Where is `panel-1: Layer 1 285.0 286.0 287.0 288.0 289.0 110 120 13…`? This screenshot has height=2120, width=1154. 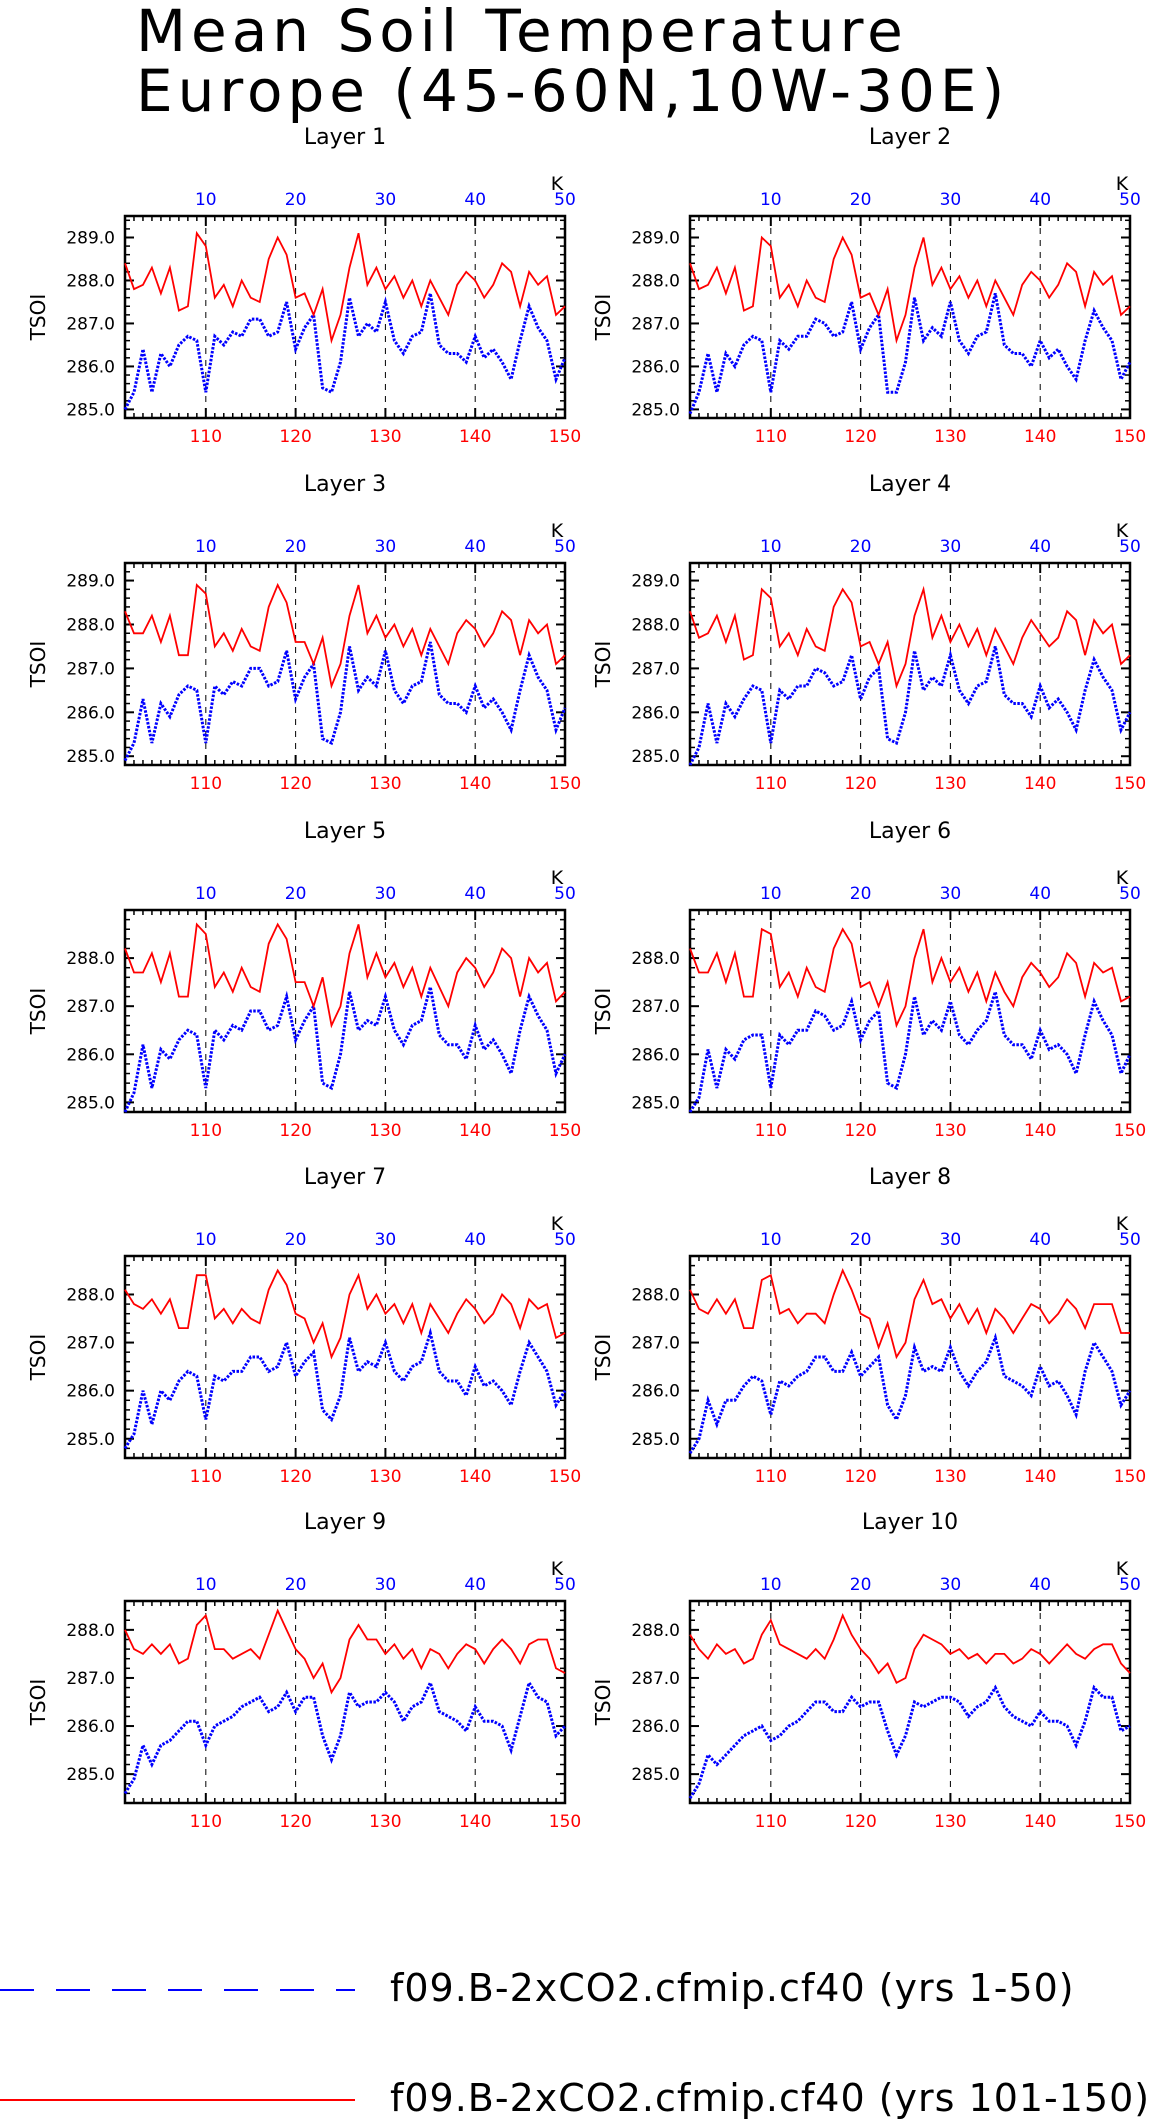
panel-1: Layer 1 285.0 286.0 287.0 288.0 289.0 110 120 13… is located at coordinates (303, 286).